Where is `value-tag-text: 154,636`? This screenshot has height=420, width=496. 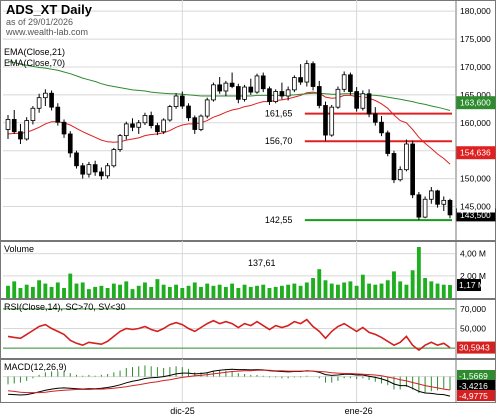 value-tag-text: 154,636 is located at coordinates (475, 153).